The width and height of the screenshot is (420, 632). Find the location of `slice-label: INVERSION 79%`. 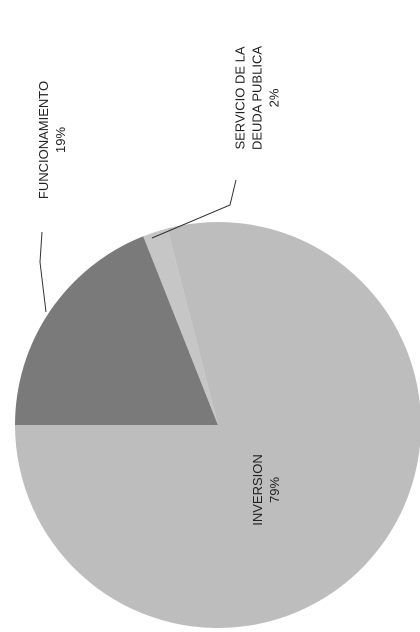

slice-label: INVERSION 79% is located at coordinates (266, 490).